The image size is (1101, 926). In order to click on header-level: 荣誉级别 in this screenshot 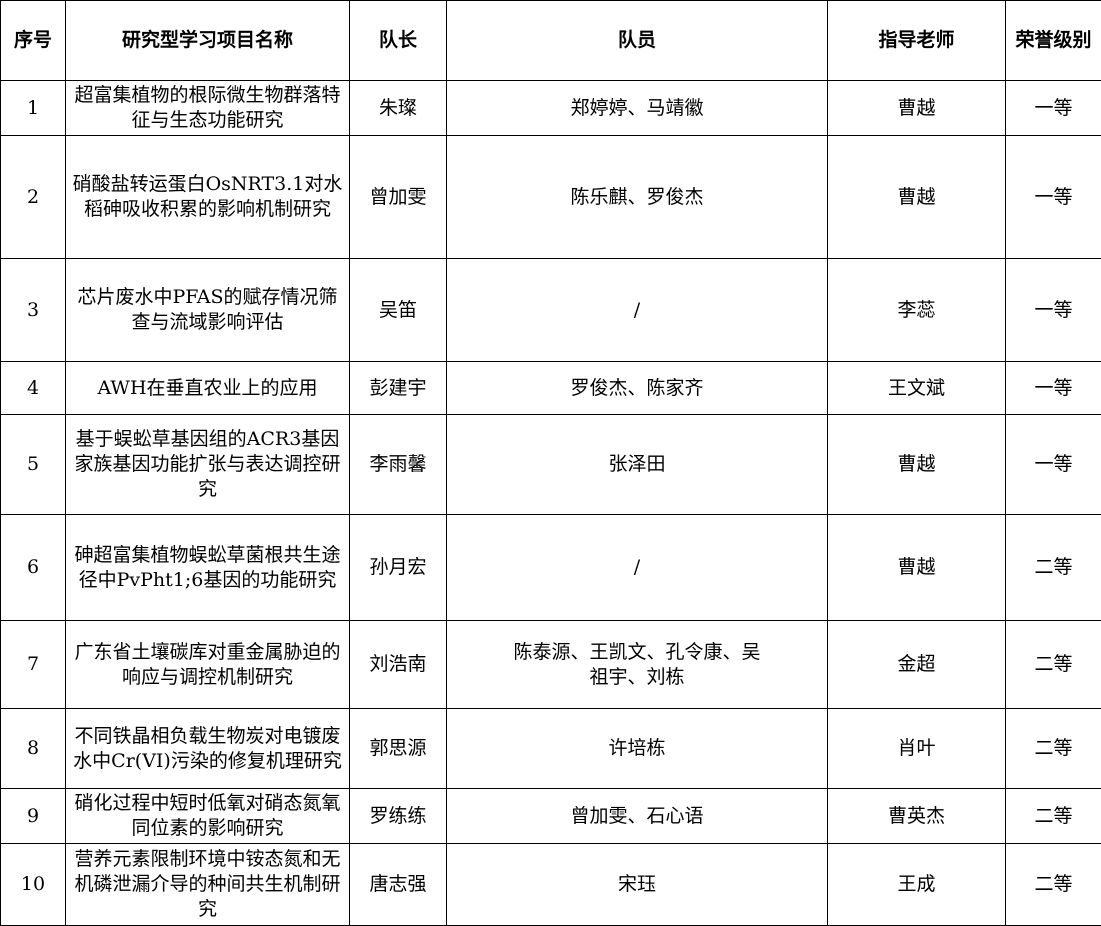, I will do `click(1053, 41)`.